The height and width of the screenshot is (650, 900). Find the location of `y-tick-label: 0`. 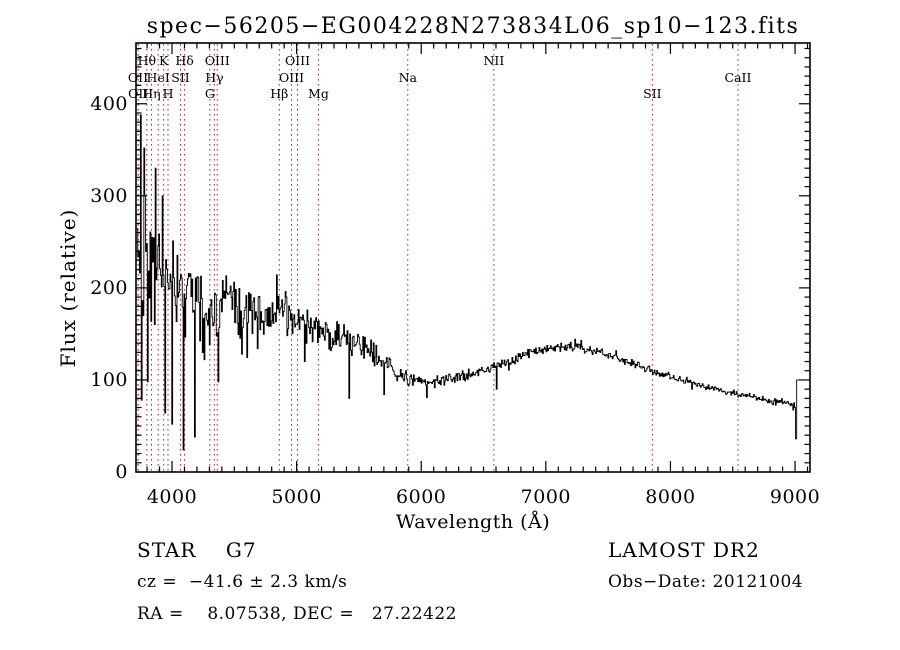

y-tick-label: 0 is located at coordinates (121, 472).